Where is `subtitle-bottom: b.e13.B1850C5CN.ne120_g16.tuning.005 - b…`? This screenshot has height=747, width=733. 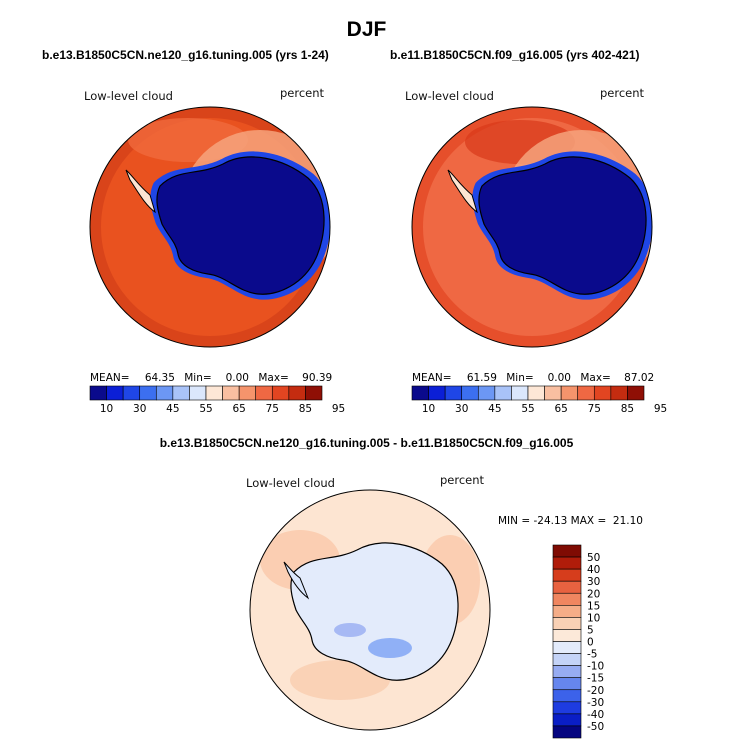 subtitle-bottom: b.e13.B1850C5CN.ne120_g16.tuning.005 - b… is located at coordinates (366, 443).